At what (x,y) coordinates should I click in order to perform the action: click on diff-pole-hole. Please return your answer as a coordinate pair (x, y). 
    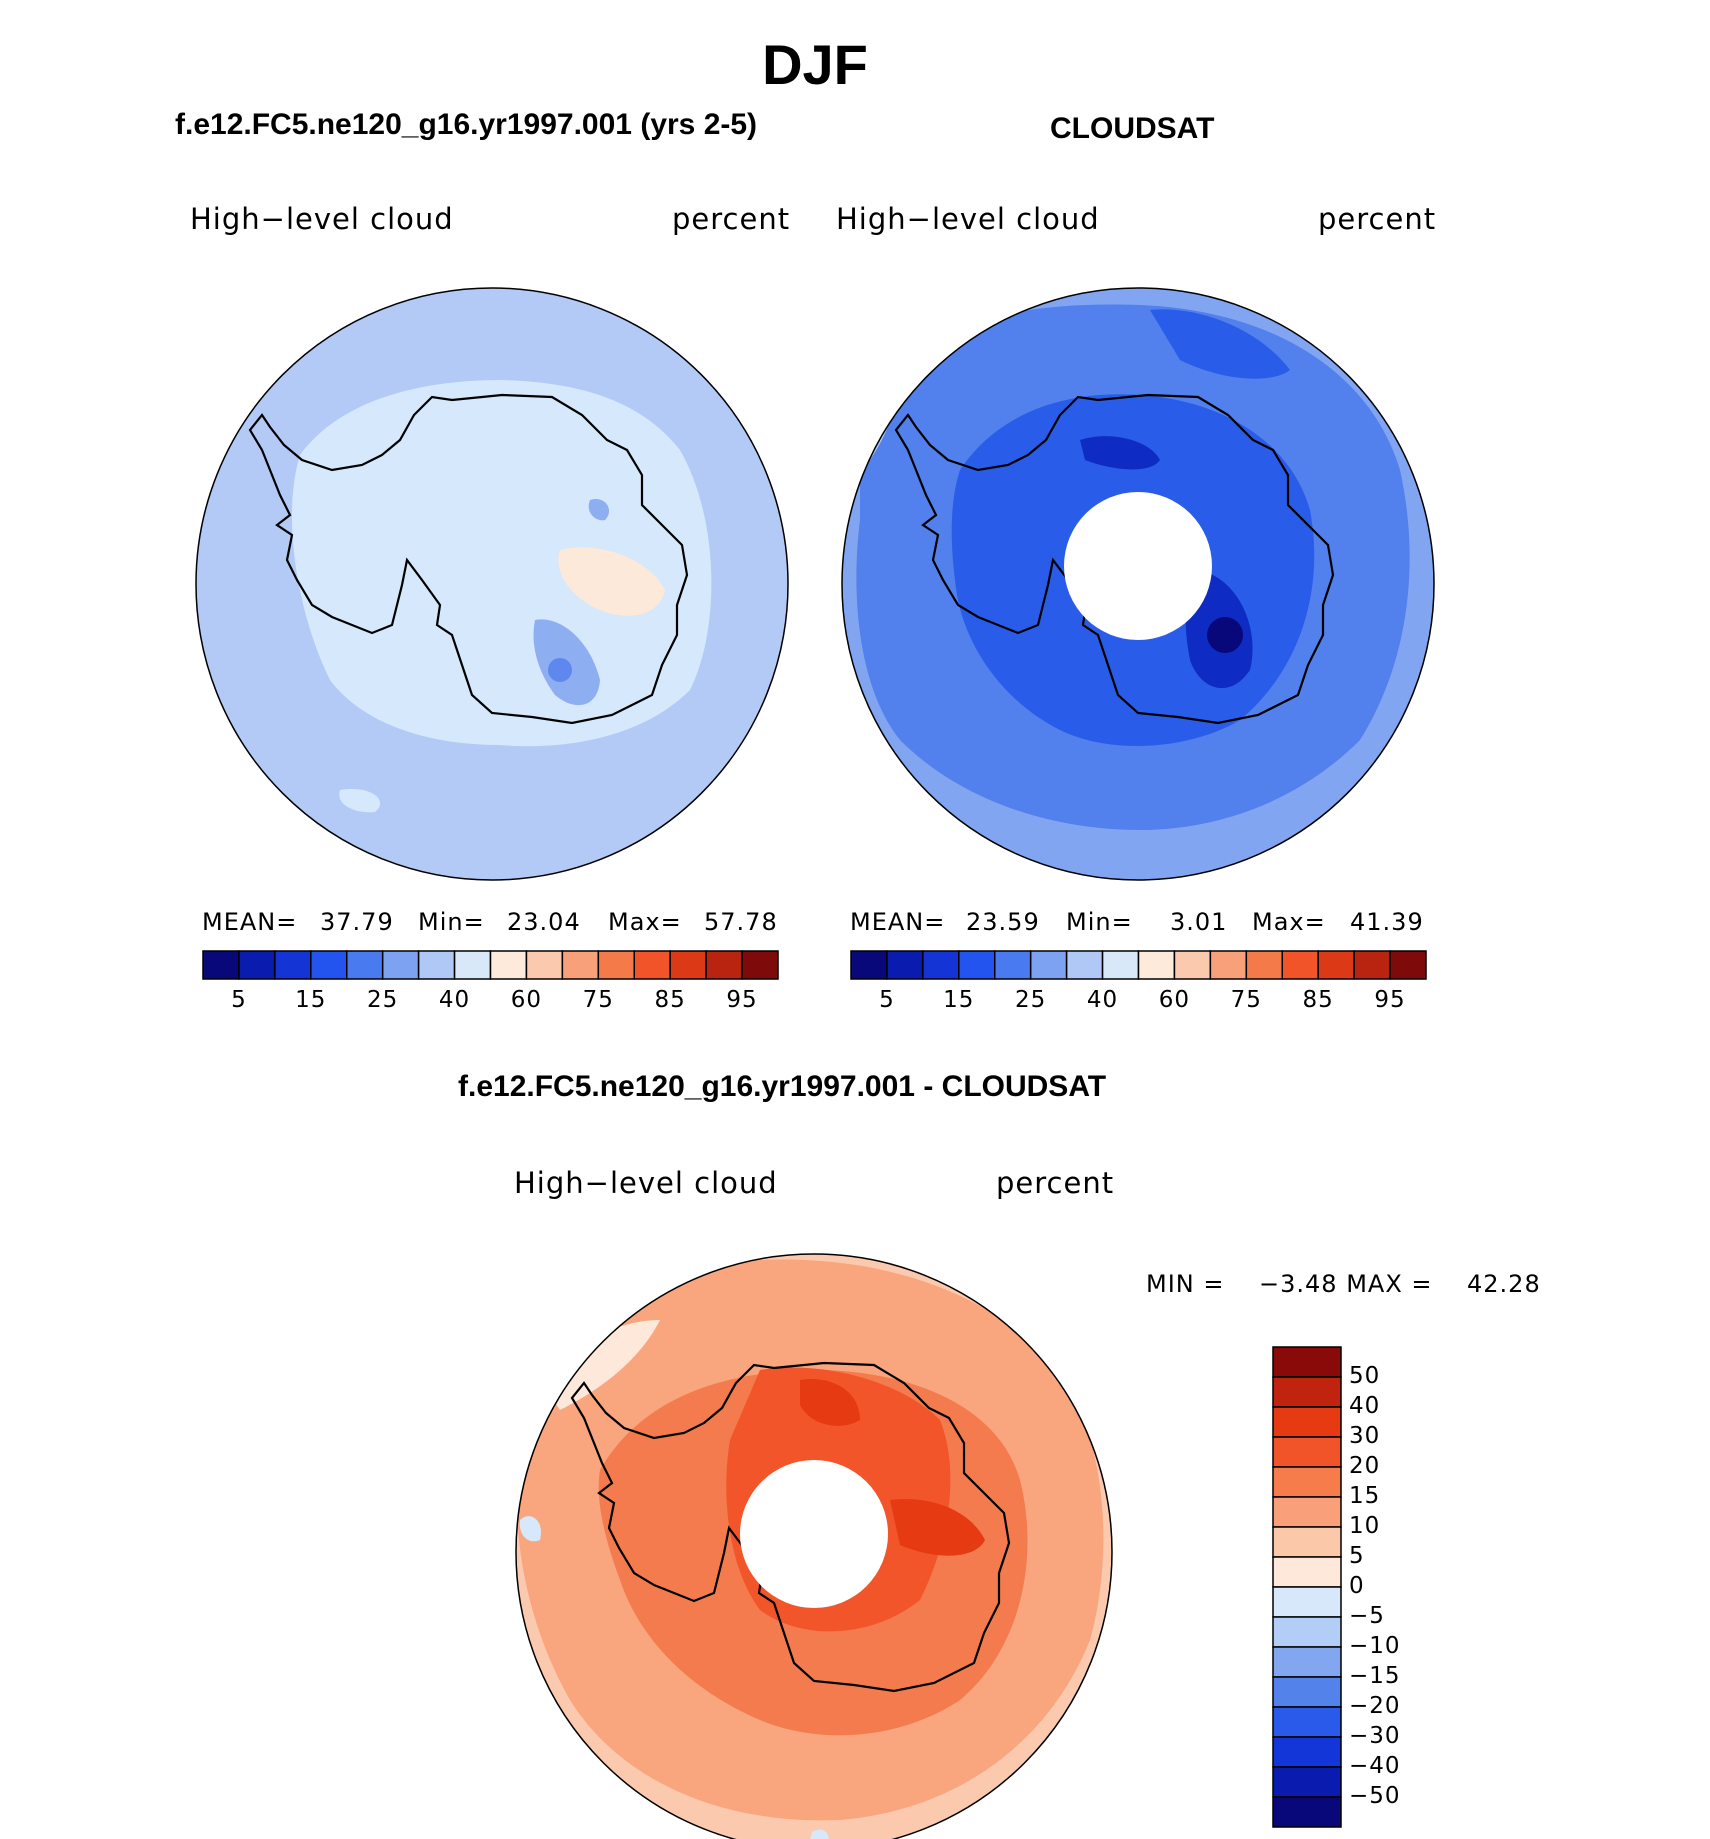
    Looking at the image, I should click on (814, 1534).